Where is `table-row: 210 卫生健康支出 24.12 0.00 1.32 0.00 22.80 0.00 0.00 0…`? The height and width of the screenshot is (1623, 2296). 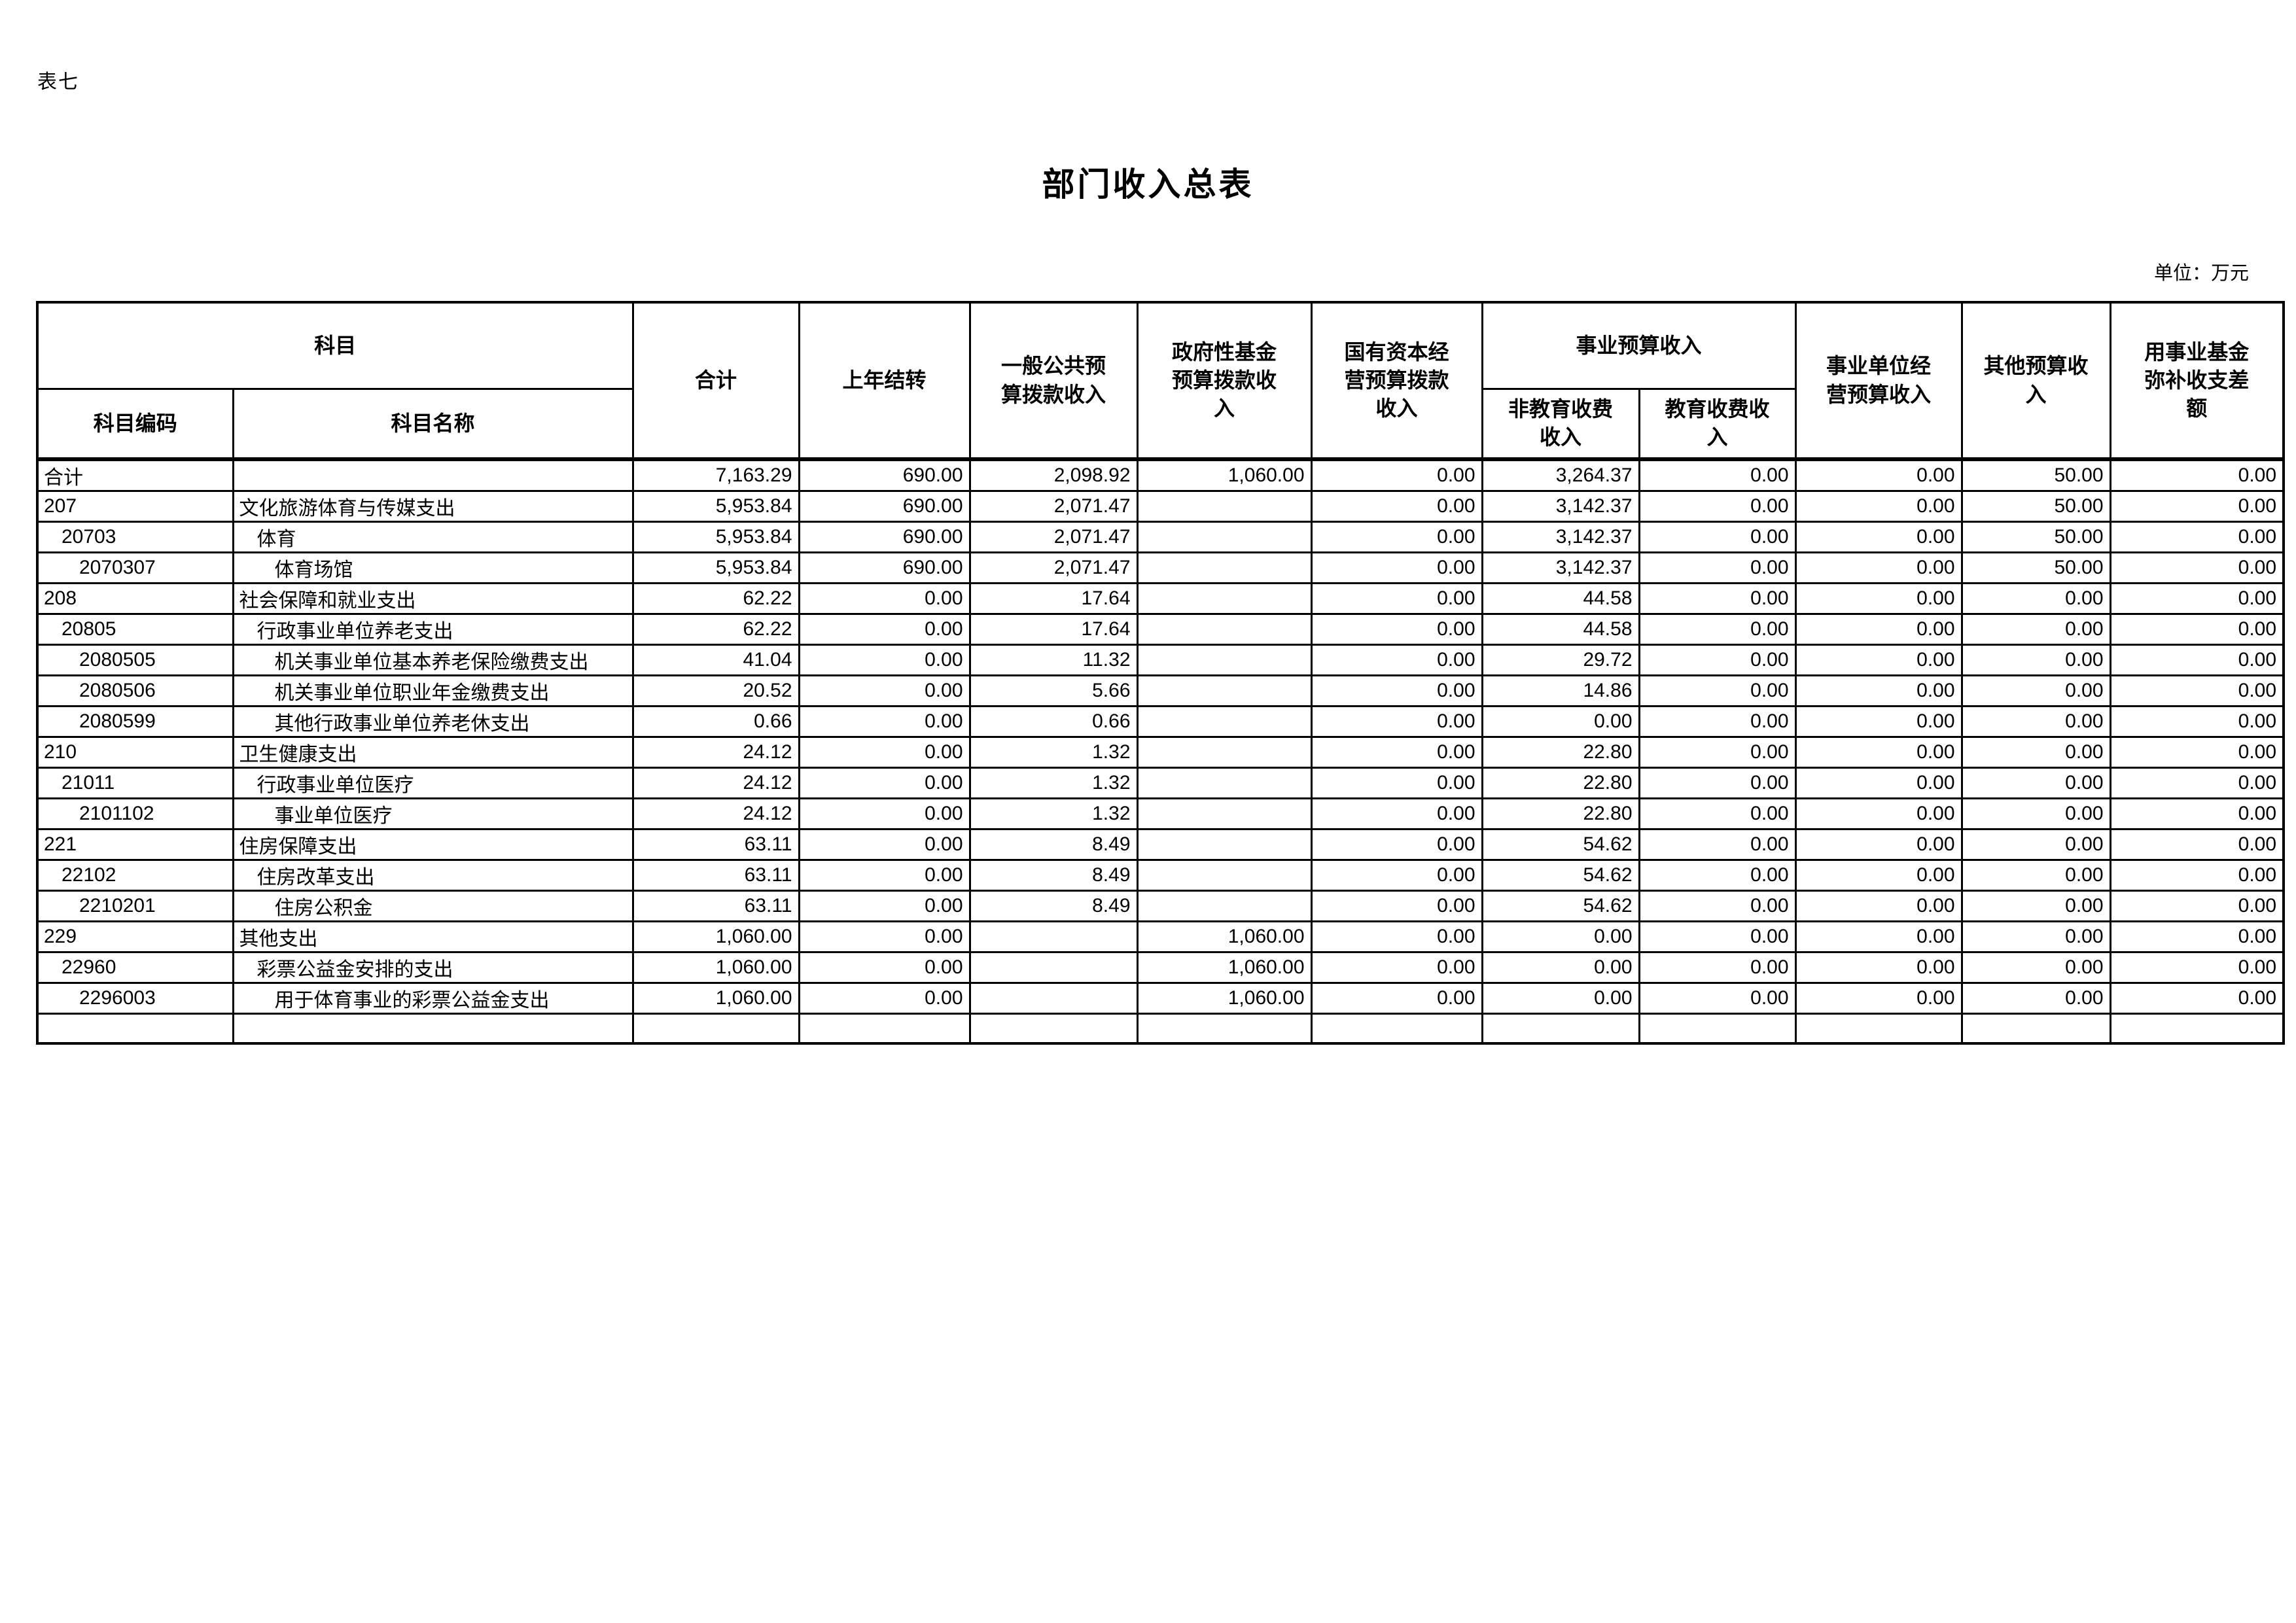
table-row: 210 卫生健康支出 24.12 0.00 1.32 0.00 22.80 0.00 0.00 0… is located at coordinates (1160, 752).